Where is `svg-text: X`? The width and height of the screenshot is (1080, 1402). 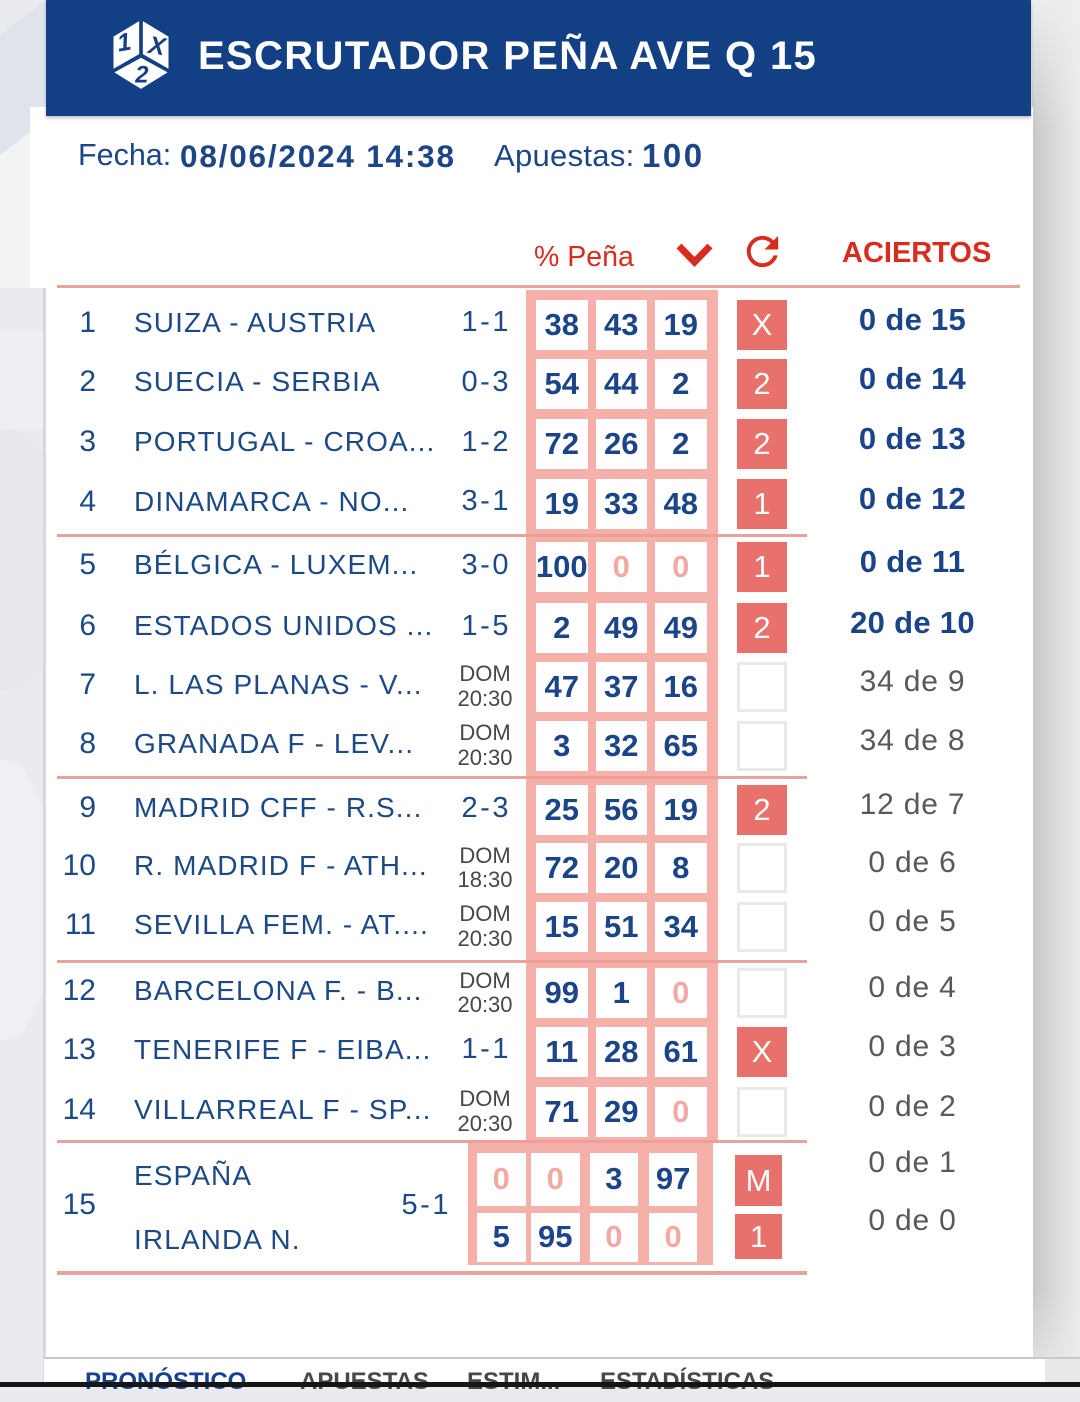 svg-text: X is located at coordinates (157, 47).